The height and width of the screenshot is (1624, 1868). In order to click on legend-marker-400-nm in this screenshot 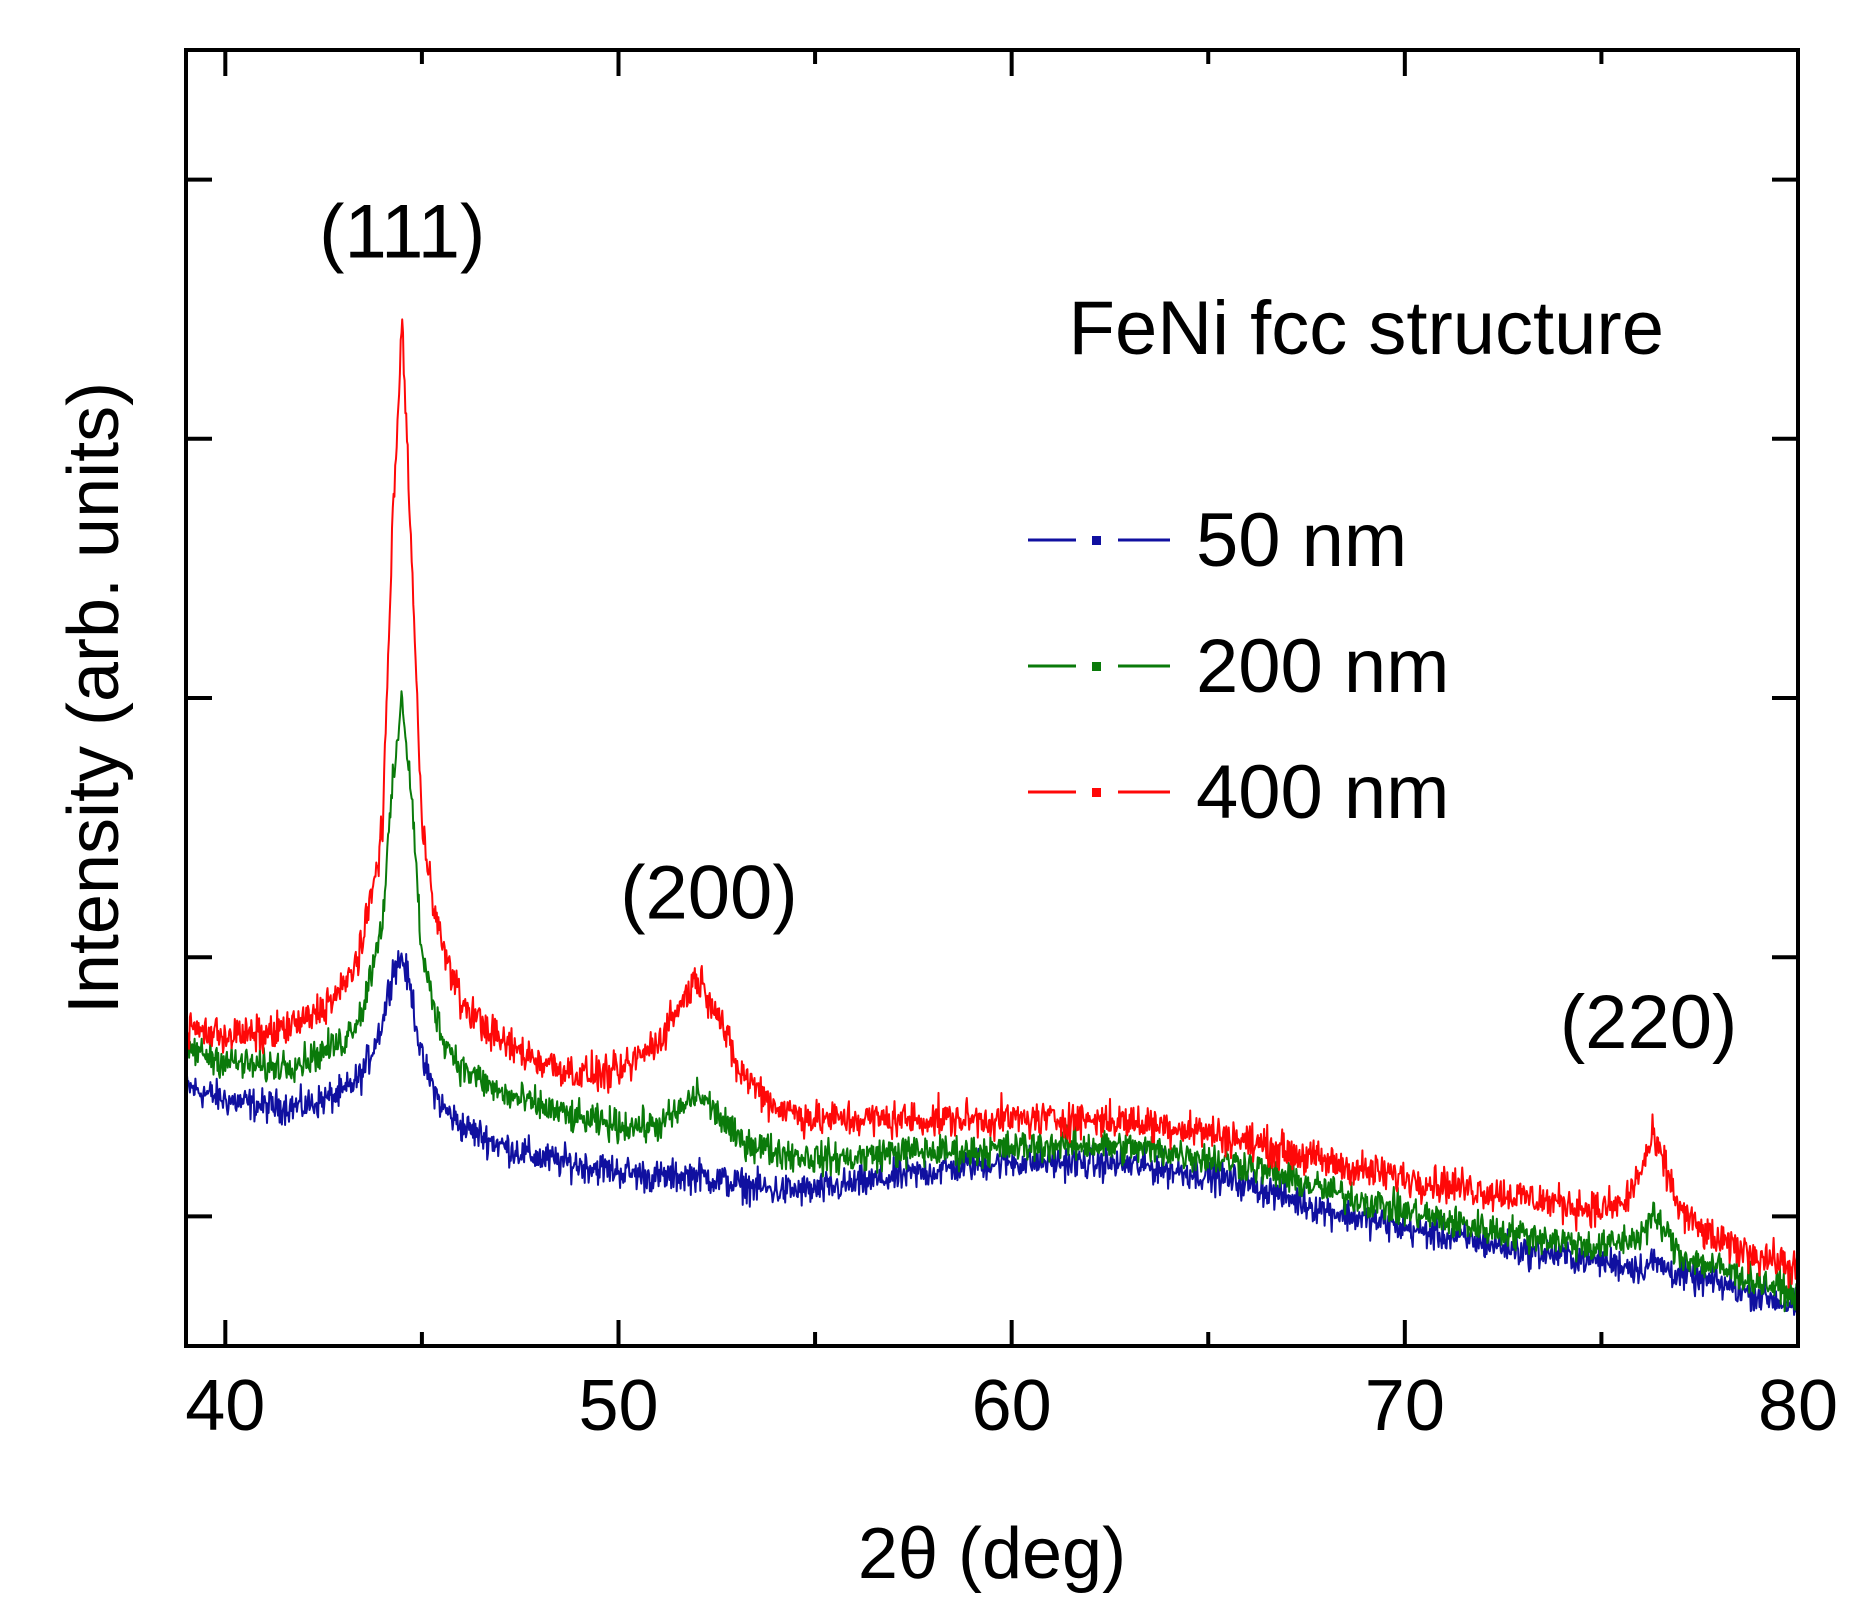, I will do `click(1096, 792)`.